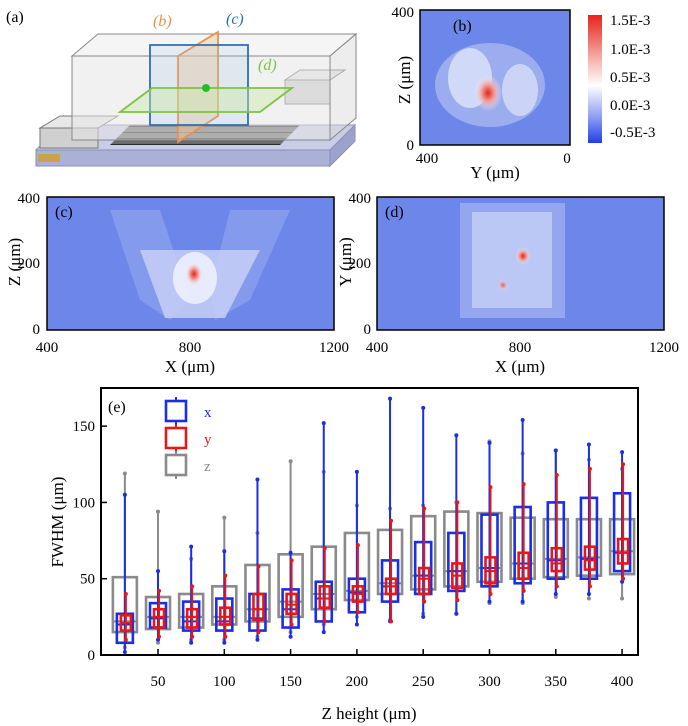  Describe the element at coordinates (92, 656) in the screenshot. I see `y-tick-label: 0` at that location.